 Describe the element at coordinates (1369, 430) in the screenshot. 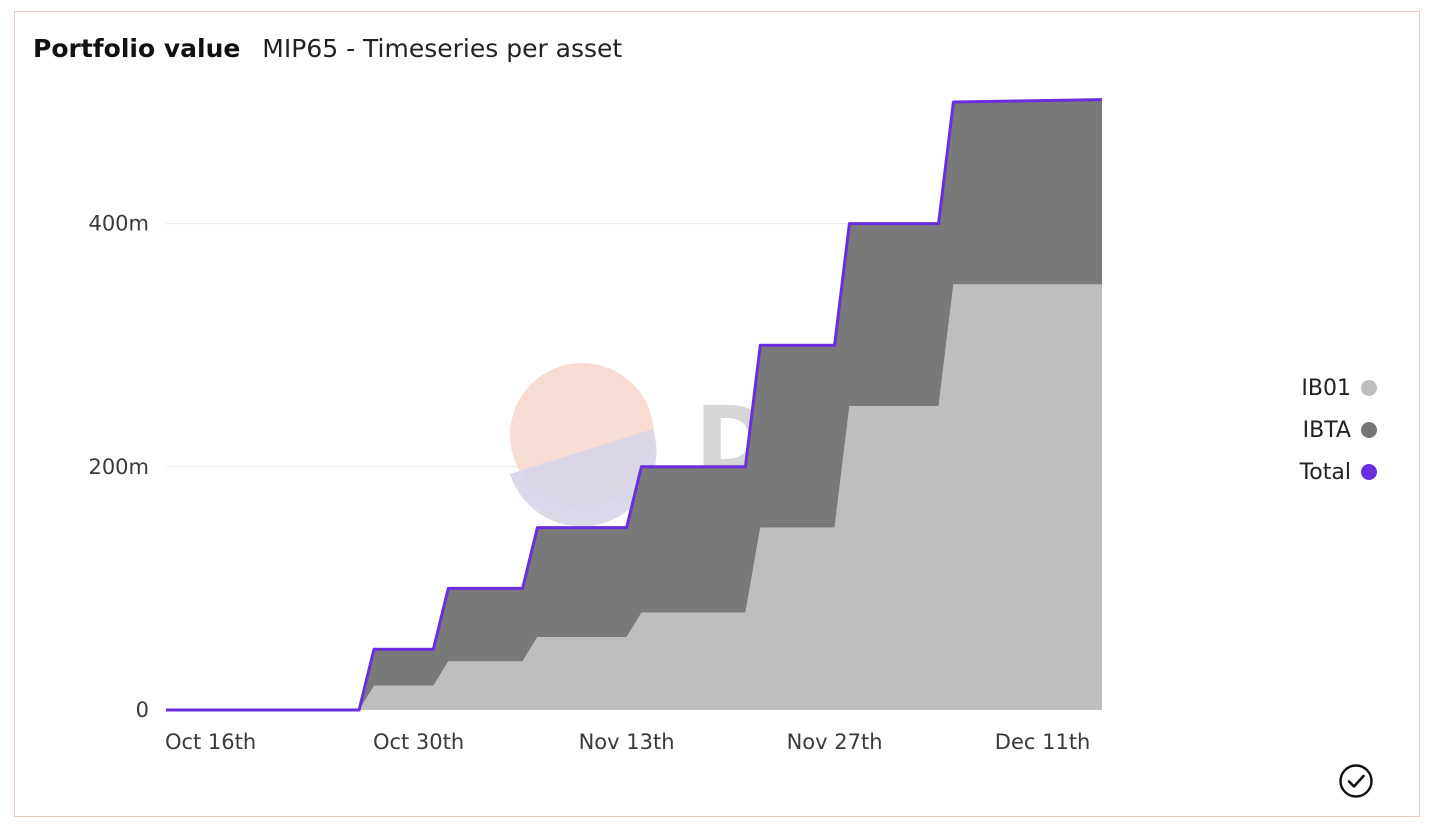

I see `legend-dot-ibta` at that location.